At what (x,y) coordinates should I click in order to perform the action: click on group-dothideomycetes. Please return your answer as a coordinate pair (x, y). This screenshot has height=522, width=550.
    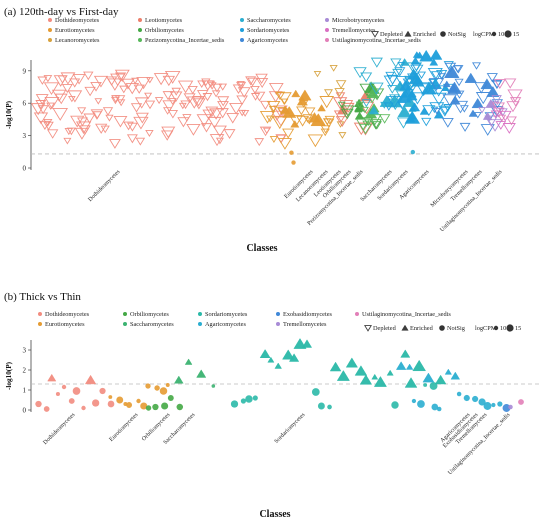
    Looking at the image, I should click on (159, 109).